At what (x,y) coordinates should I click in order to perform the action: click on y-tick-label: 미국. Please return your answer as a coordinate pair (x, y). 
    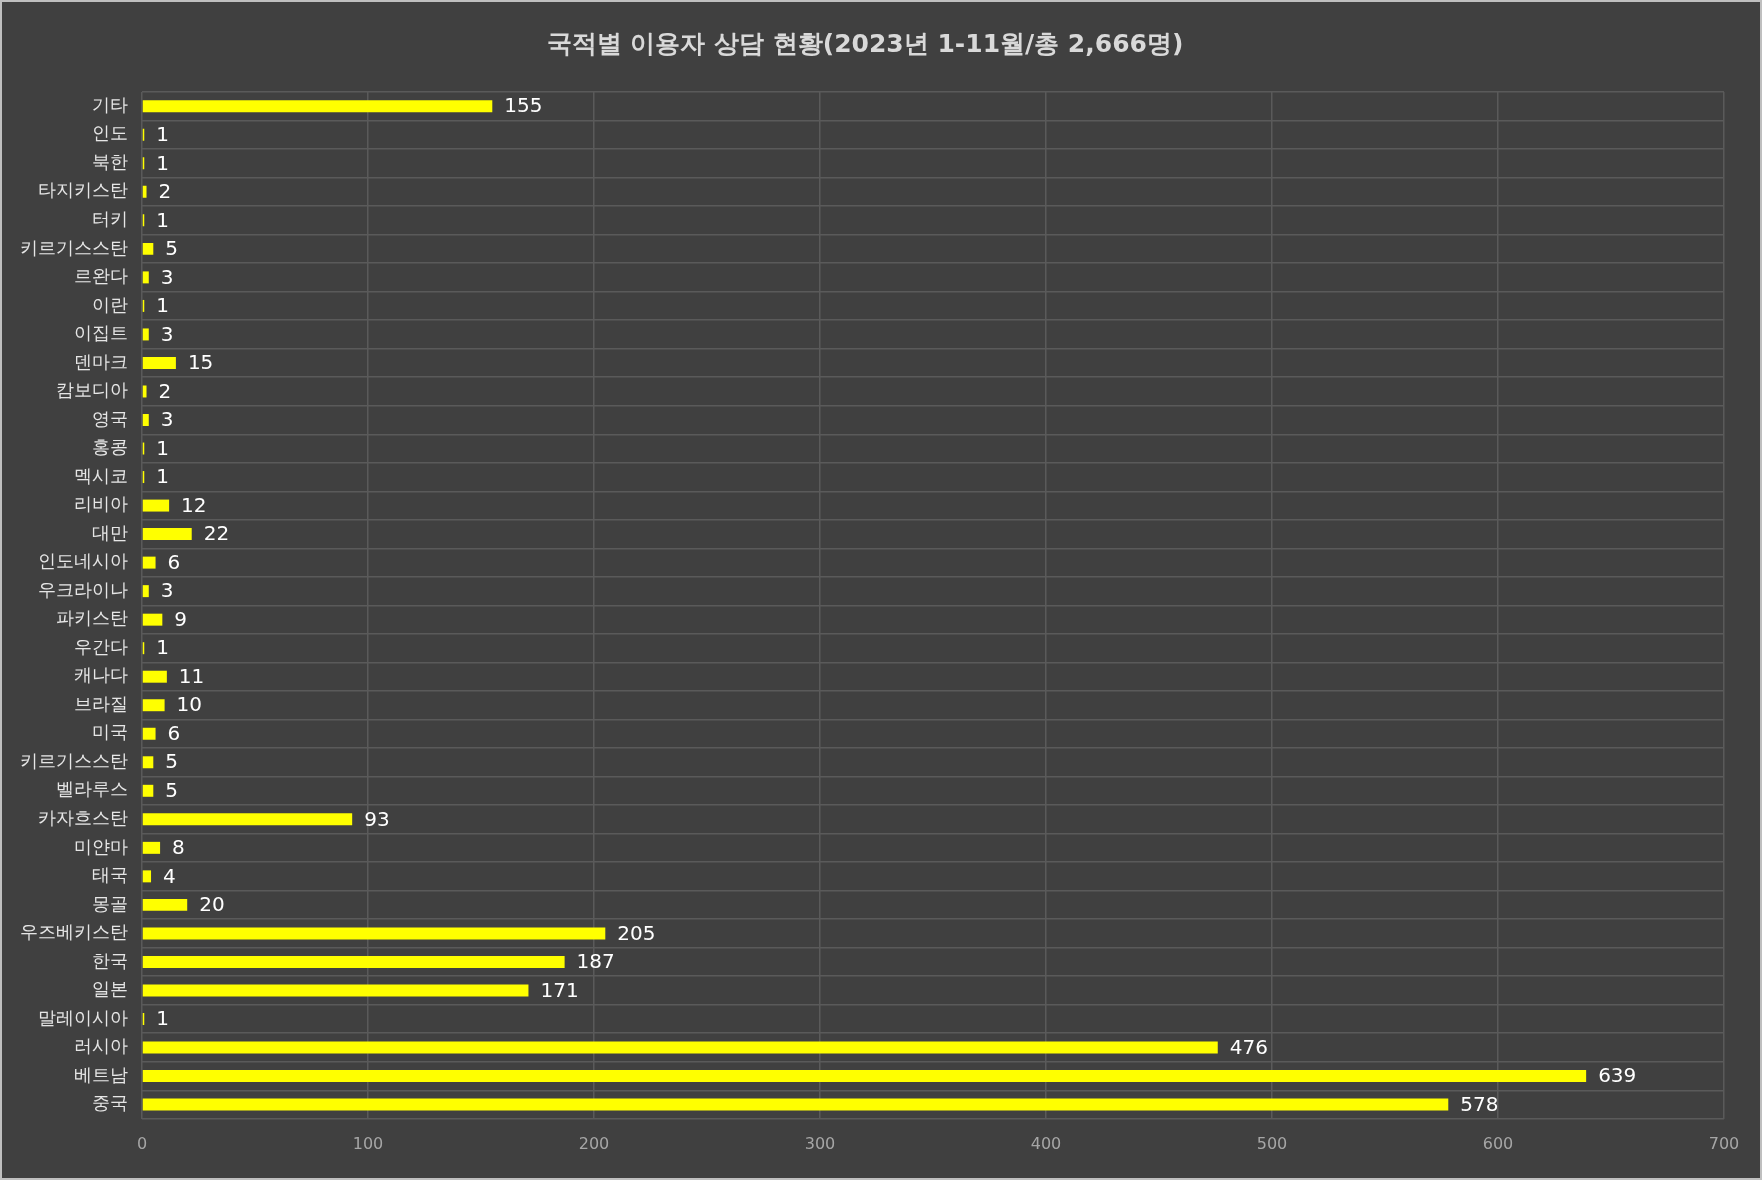
    Looking at the image, I should click on (110, 732).